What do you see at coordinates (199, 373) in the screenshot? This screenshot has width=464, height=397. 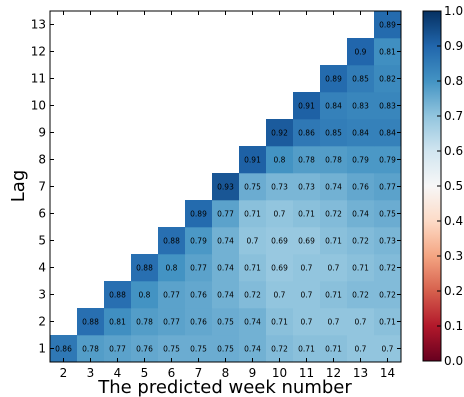 I see `x-tick-label: 7` at bounding box center [199, 373].